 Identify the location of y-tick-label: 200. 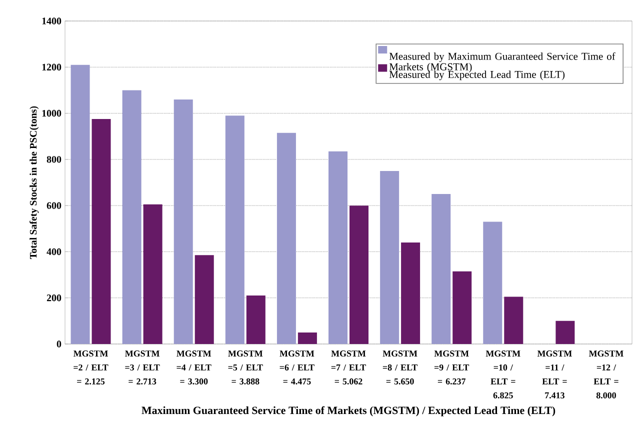
(54, 298).